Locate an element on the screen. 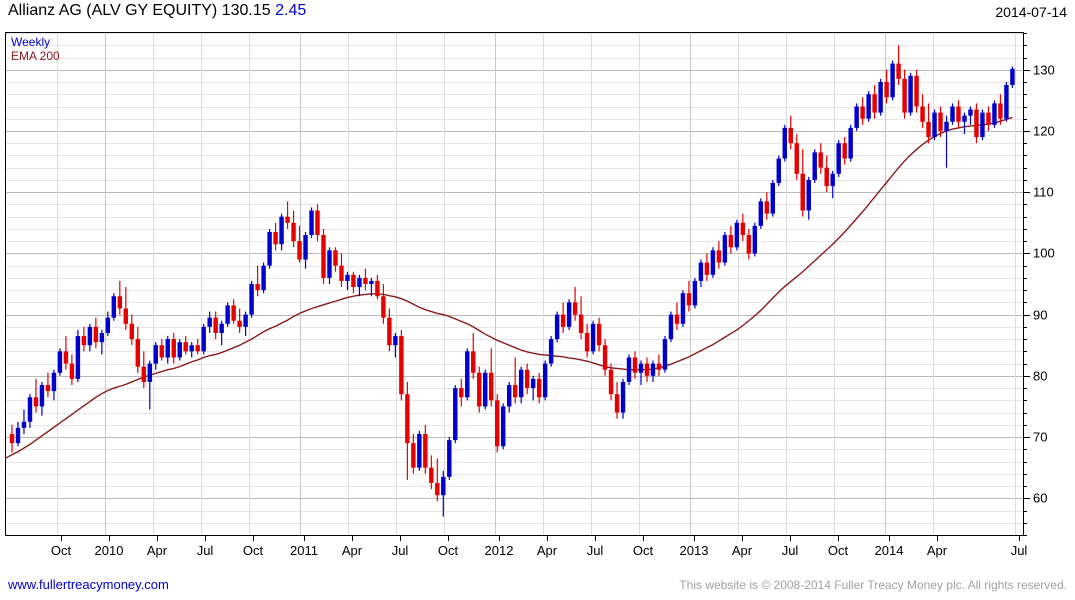 Image resolution: width=1075 pixels, height=600 pixels. chart-date: 2014-07-14 is located at coordinates (1031, 12).